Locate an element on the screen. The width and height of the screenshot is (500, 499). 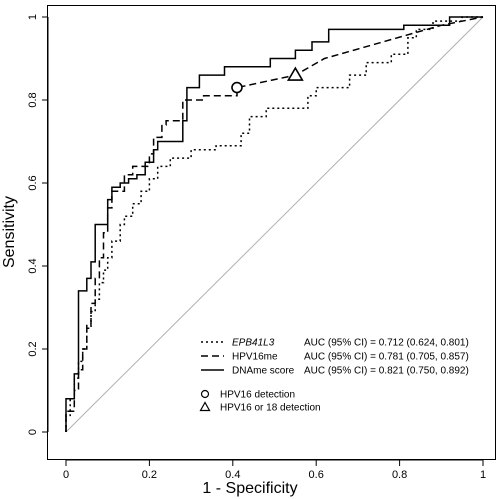
x-tick-label: 0.6 is located at coordinates (316, 475).